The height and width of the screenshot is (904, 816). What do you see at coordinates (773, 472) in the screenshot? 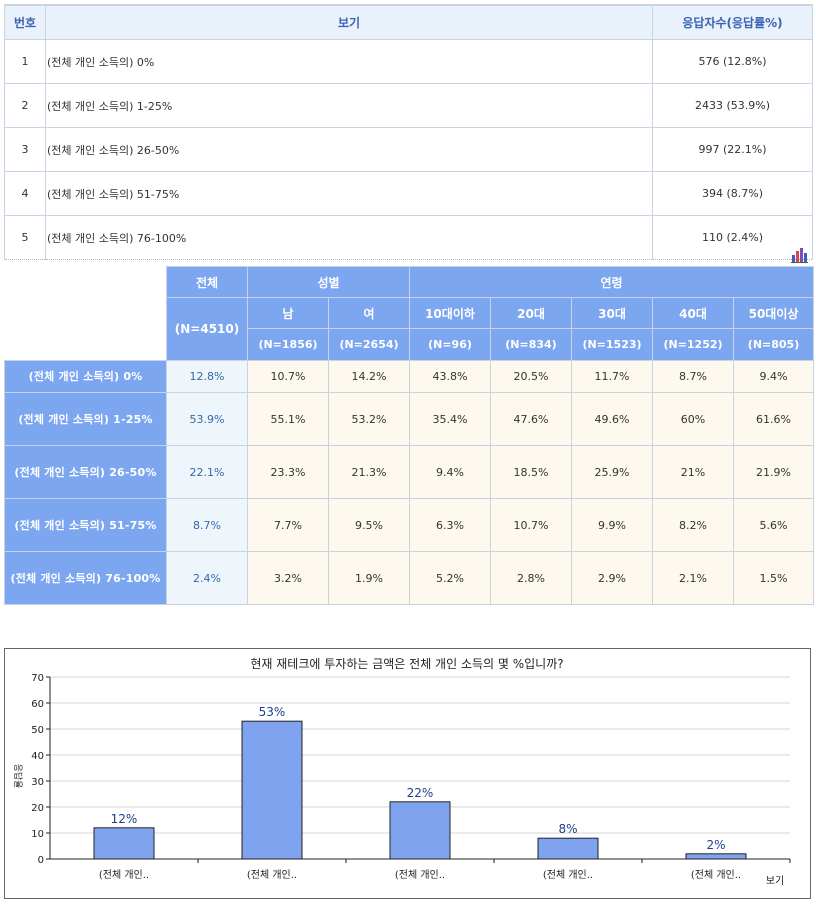
I see `cross-value-cell: 21.9%` at bounding box center [773, 472].